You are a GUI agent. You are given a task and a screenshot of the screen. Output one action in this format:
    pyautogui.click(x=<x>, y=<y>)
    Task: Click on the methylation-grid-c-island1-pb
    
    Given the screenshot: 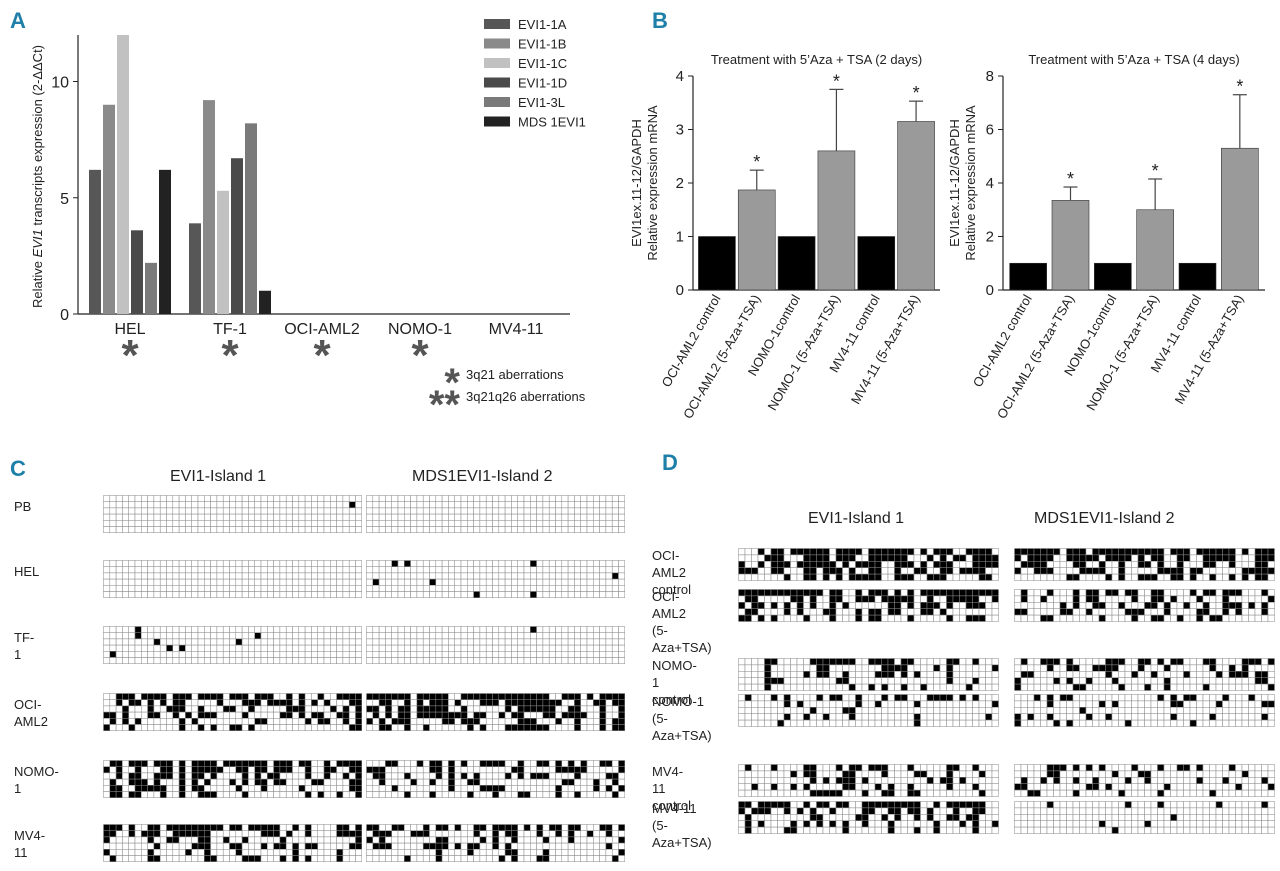 What is the action you would take?
    pyautogui.click(x=233, y=514)
    